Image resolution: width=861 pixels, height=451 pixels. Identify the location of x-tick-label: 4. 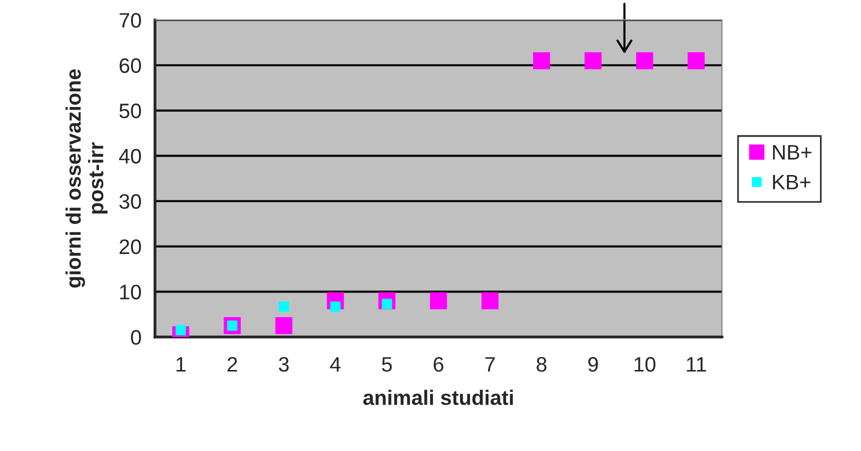
(335, 364).